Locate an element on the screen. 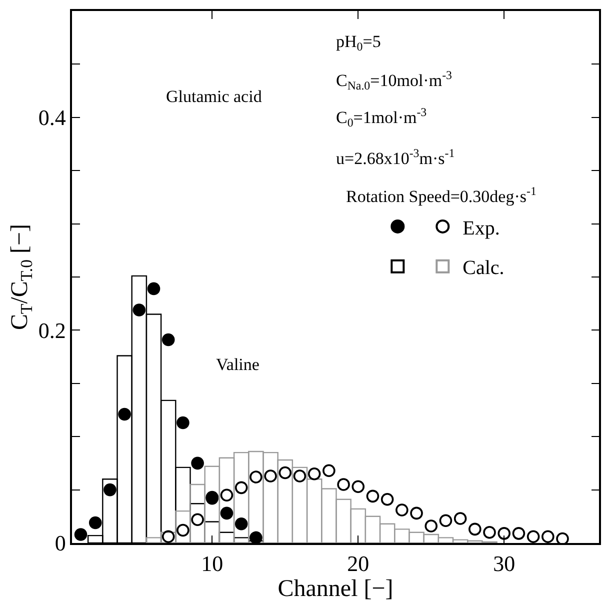 The height and width of the screenshot is (605, 604). annotation: pH$_{0}$=5 is located at coordinates (358, 43).